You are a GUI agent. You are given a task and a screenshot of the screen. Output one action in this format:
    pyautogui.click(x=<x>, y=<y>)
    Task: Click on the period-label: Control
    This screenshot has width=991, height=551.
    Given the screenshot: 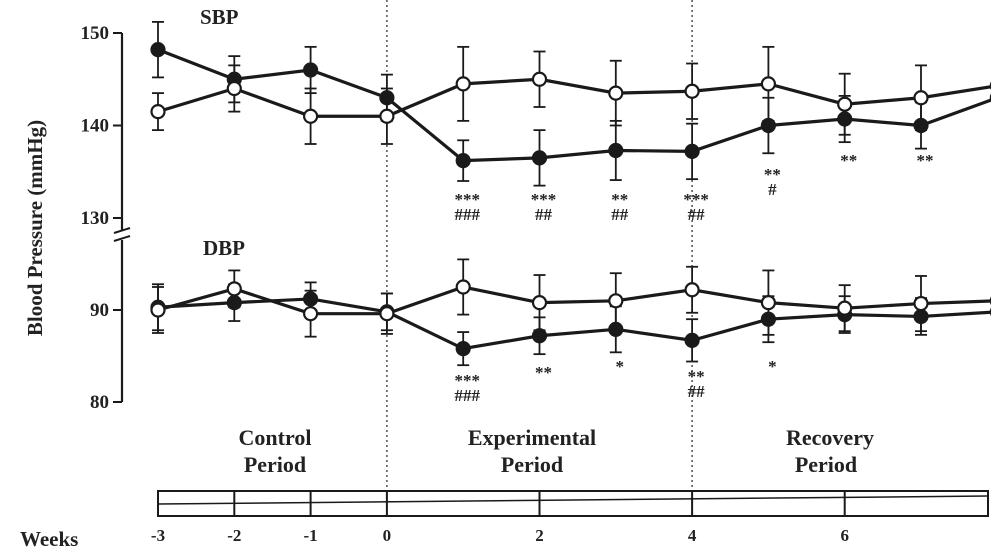 What is the action you would take?
    pyautogui.click(x=275, y=437)
    